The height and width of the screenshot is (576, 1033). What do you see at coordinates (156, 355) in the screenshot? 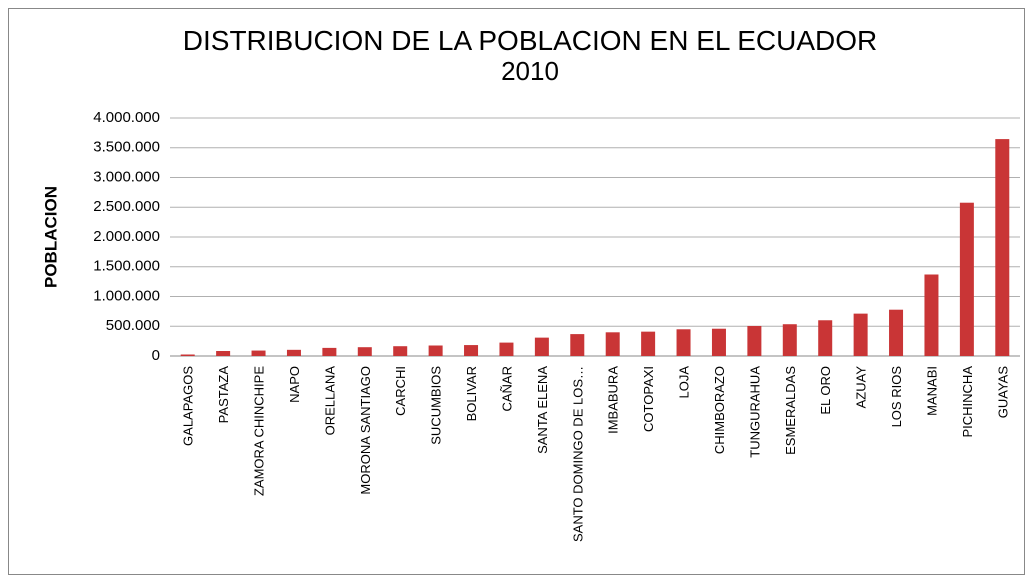
I see `y-tick-label: 0` at bounding box center [156, 355].